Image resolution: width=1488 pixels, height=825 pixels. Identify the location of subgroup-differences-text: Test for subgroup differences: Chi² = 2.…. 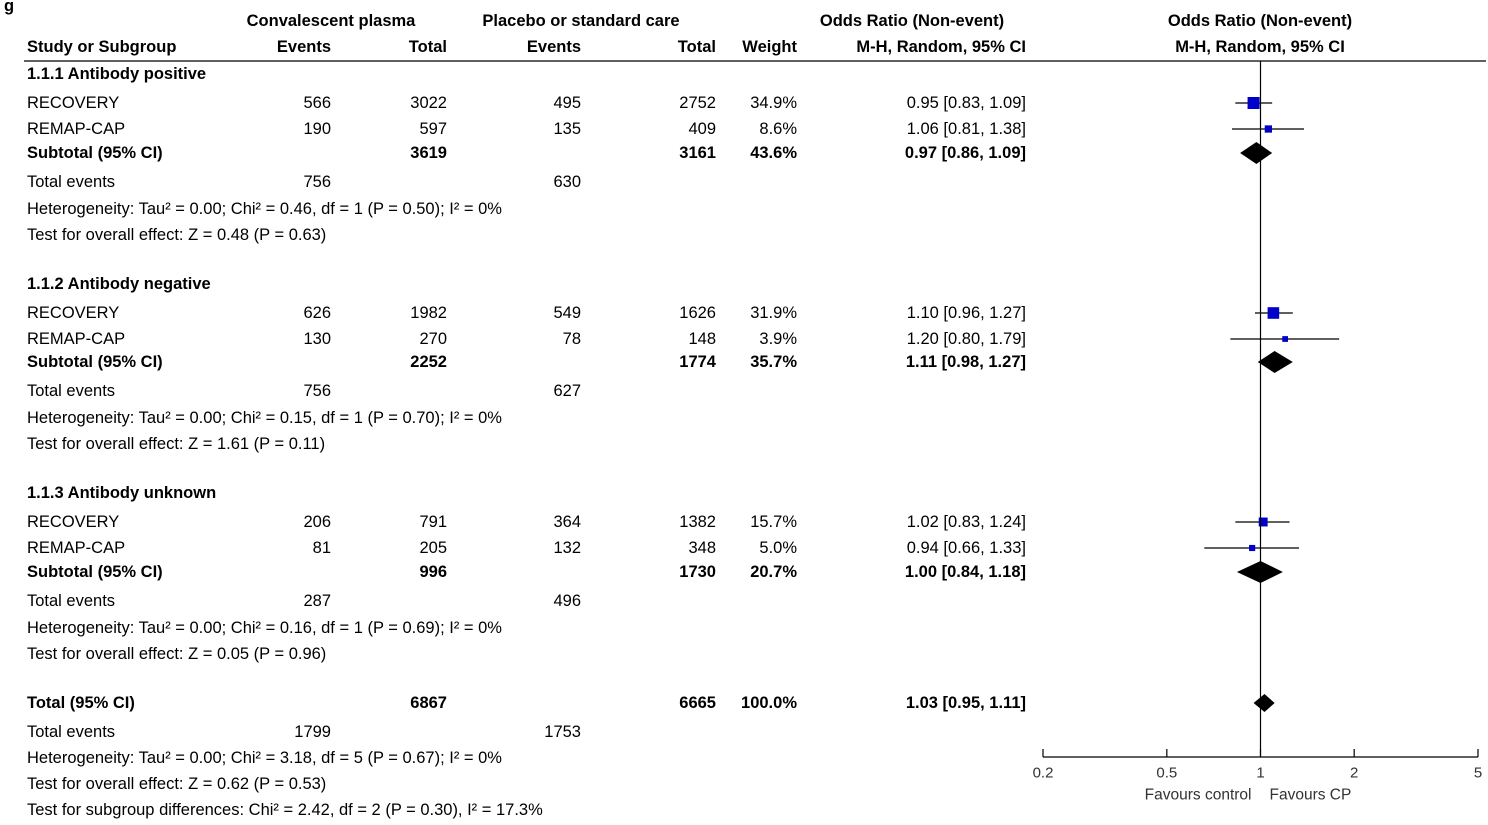
(285, 810).